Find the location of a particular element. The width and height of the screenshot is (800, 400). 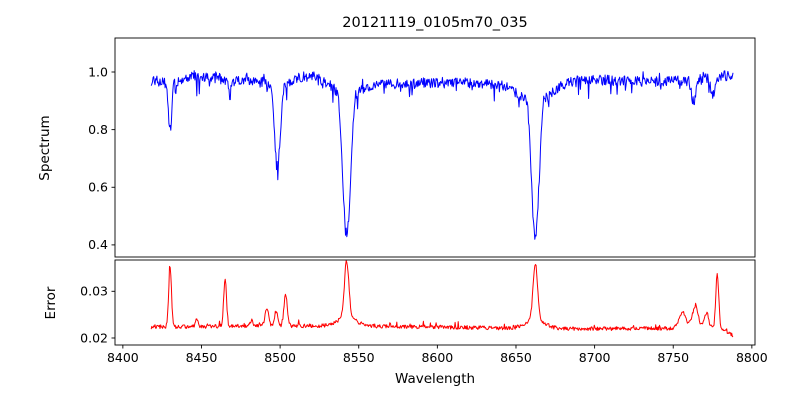

chart-title: 20121119_0105m70_035 is located at coordinates (434, 23).